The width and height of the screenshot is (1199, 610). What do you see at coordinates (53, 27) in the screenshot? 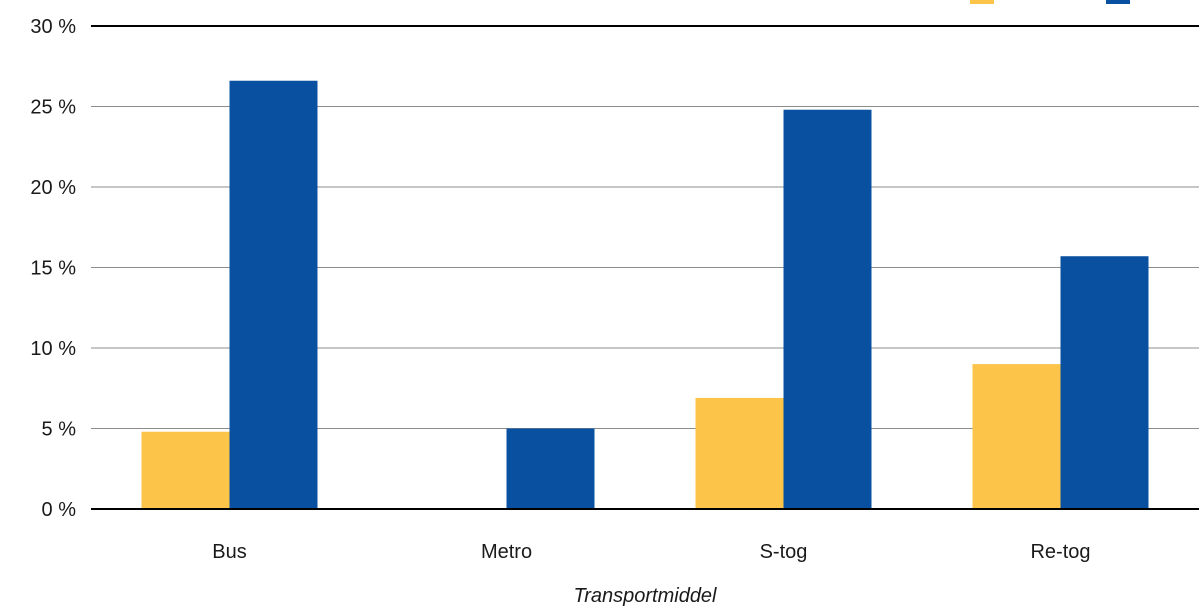
I see `y-tick-label: 30 %` at bounding box center [53, 27].